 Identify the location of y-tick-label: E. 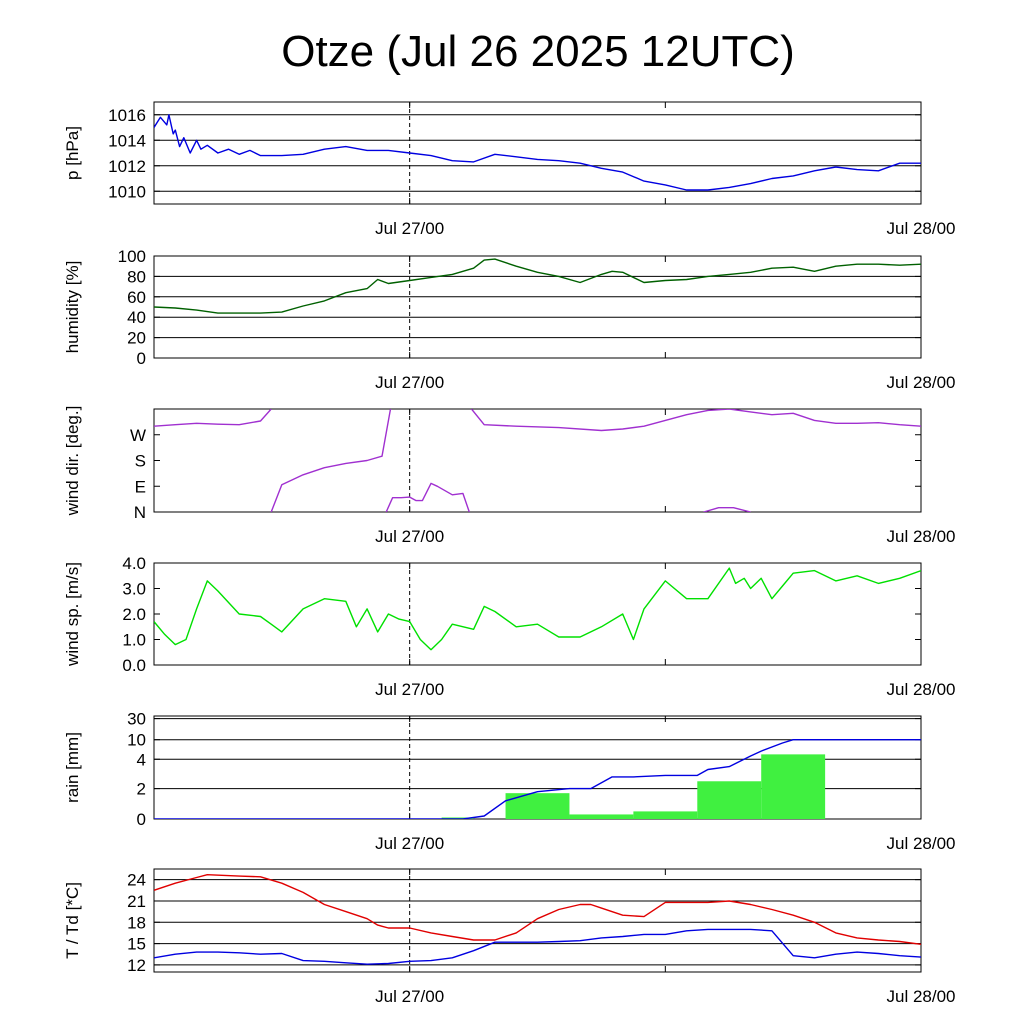
(140, 486).